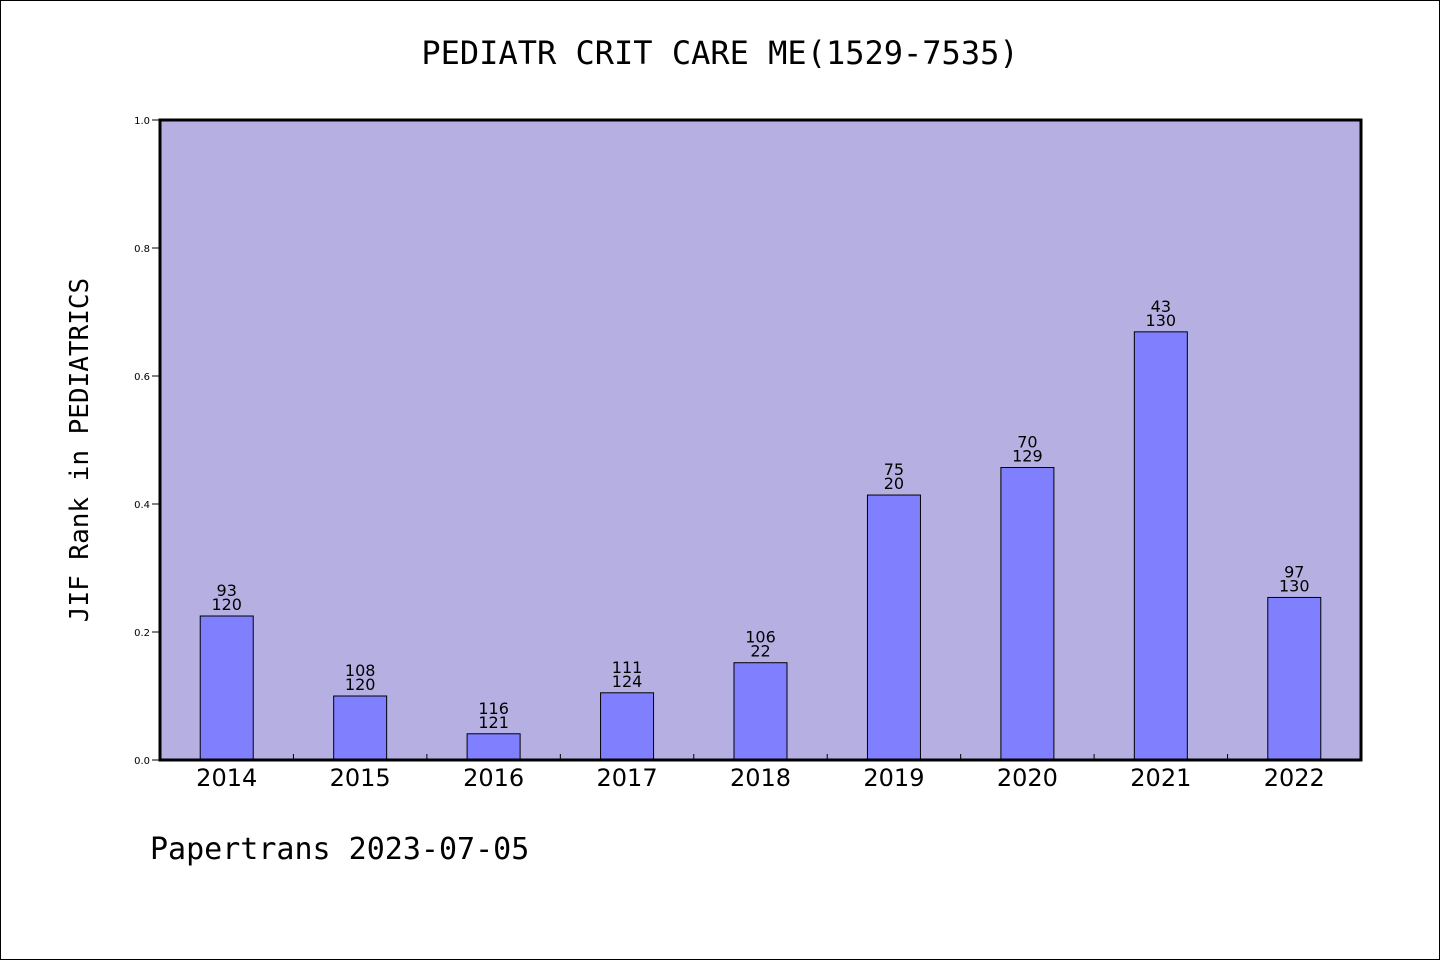 Image resolution: width=1440 pixels, height=960 pixels. What do you see at coordinates (1160, 546) in the screenshot?
I see `bar-2021` at bounding box center [1160, 546].